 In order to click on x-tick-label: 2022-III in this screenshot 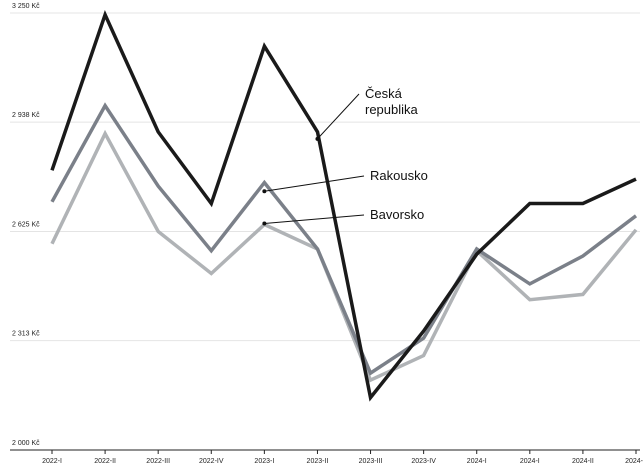, I will do `click(158, 461)`.